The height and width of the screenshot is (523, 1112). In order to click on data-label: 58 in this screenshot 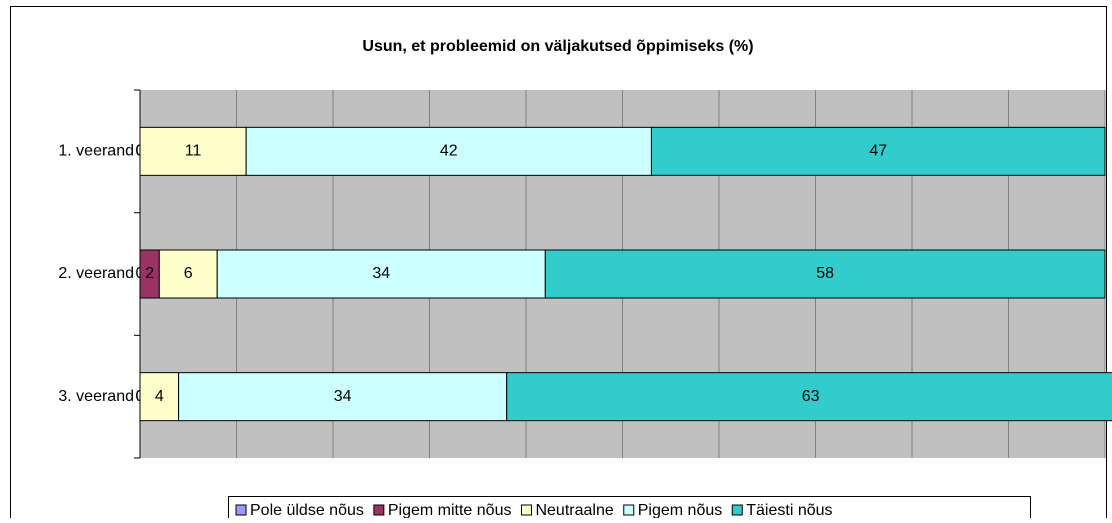, I will do `click(825, 273)`.